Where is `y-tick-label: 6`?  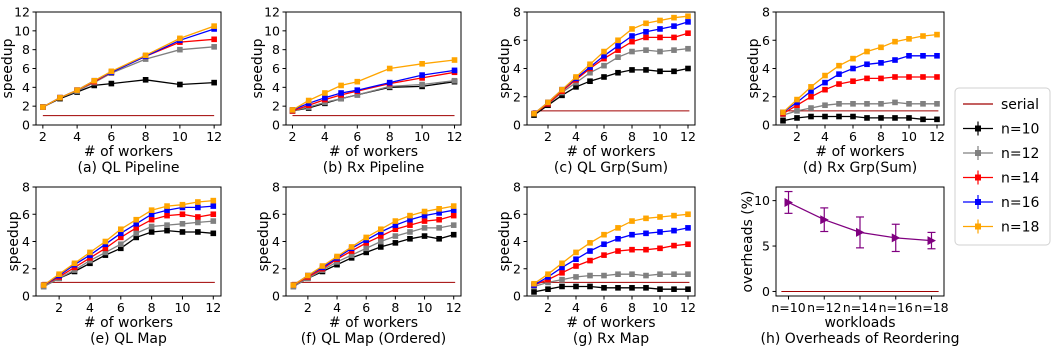 y-tick-label: 6 is located at coordinates (276, 214).